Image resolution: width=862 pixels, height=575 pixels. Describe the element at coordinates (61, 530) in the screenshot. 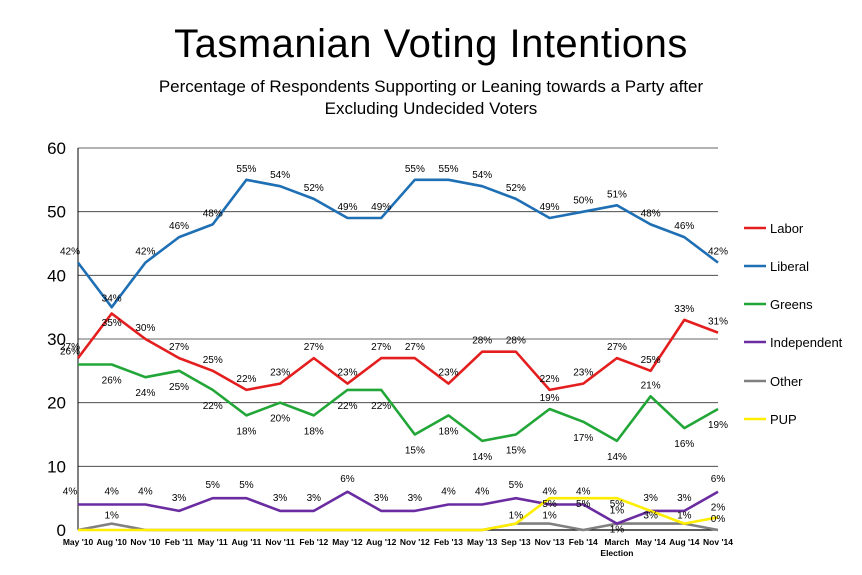

I see `y-tick-label: 0` at that location.